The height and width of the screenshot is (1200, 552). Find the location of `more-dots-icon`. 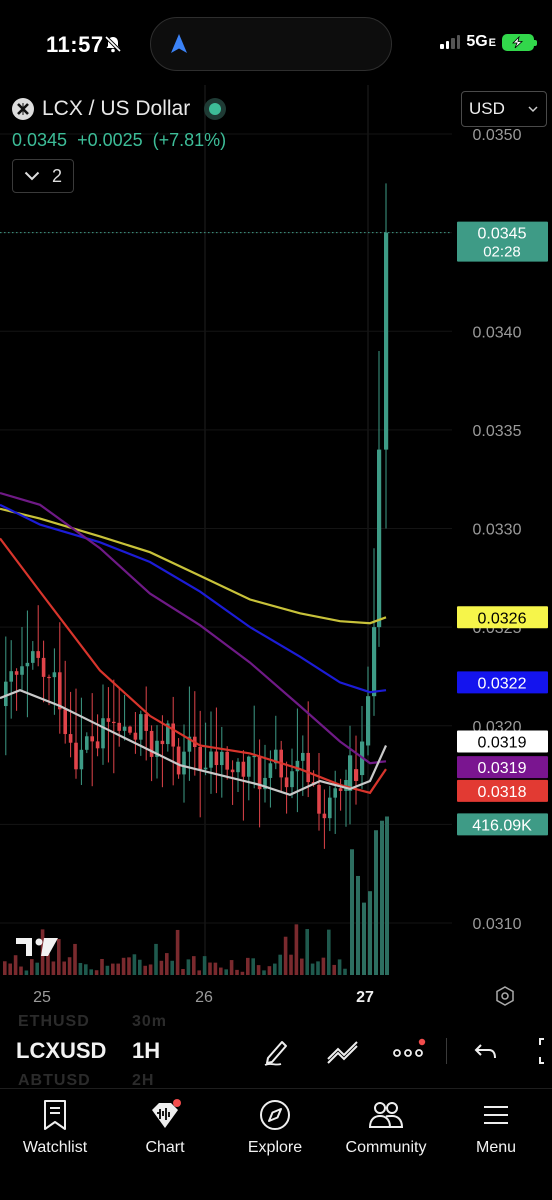

more-dots-icon is located at coordinates (409, 1047).